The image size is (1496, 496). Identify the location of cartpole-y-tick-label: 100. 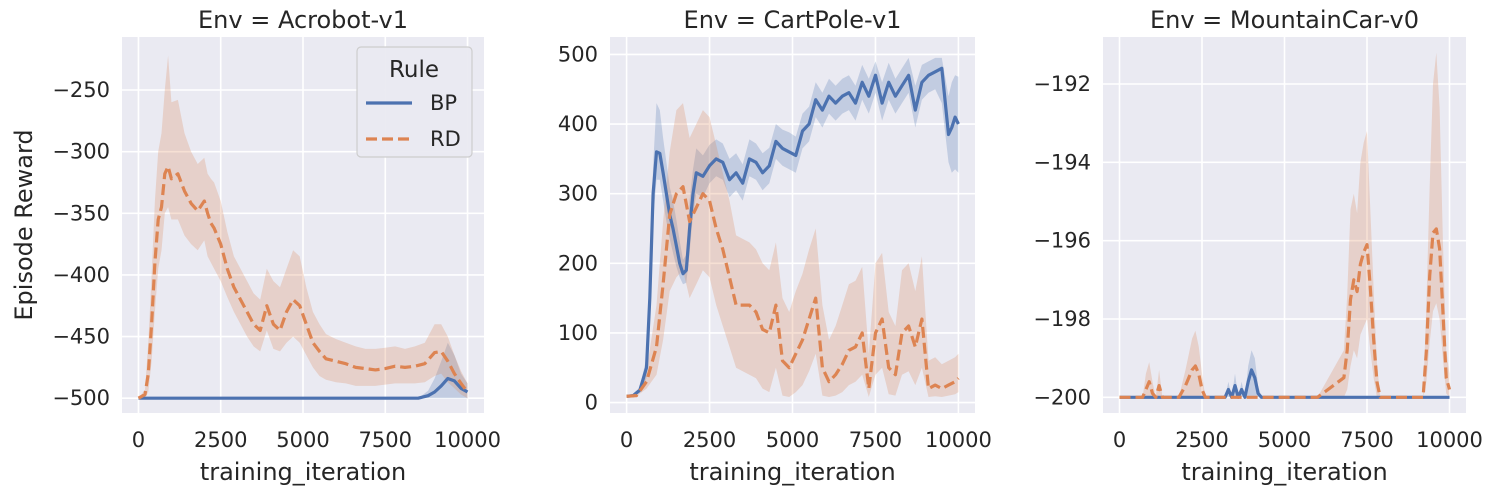
(578, 333).